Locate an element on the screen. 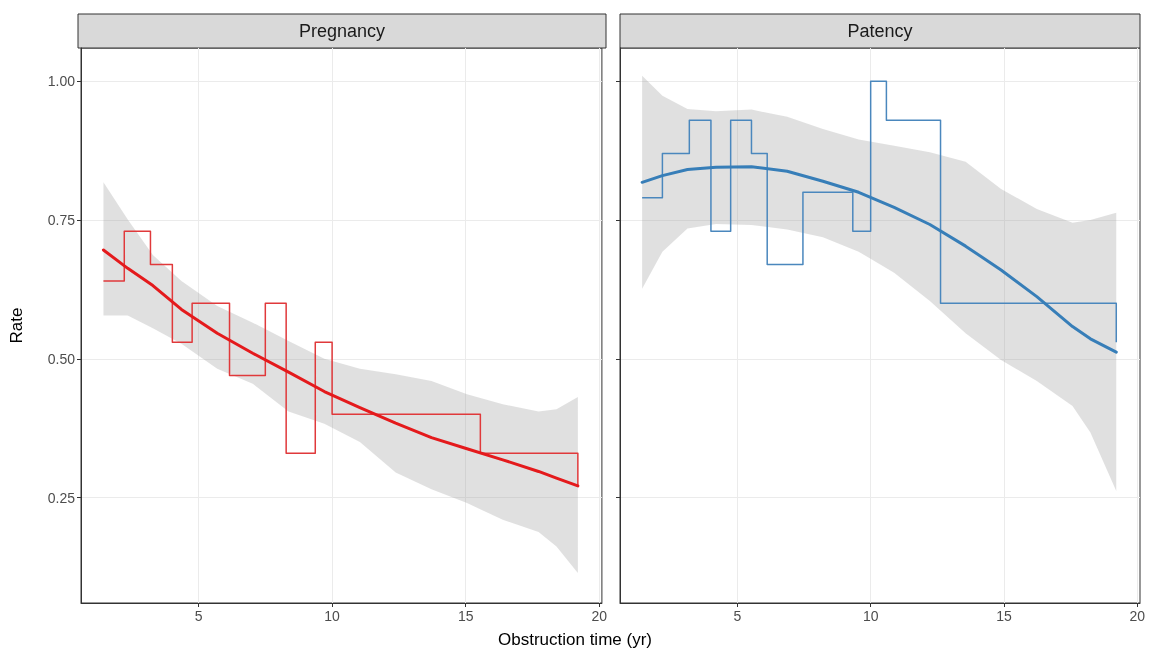  y-tick-label: 0.25 is located at coordinates (61, 497).